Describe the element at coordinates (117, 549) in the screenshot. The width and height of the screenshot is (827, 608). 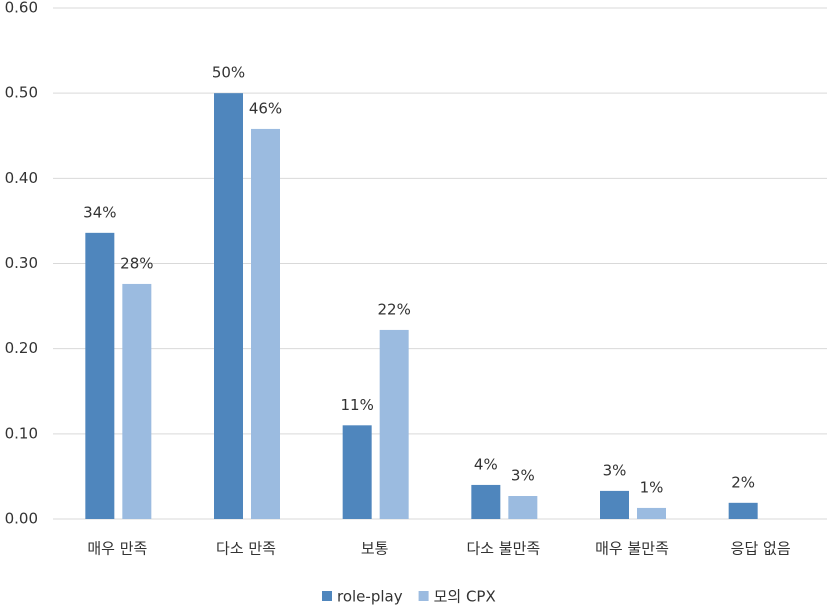
I see `x-tick-label: 매우 만족` at that location.